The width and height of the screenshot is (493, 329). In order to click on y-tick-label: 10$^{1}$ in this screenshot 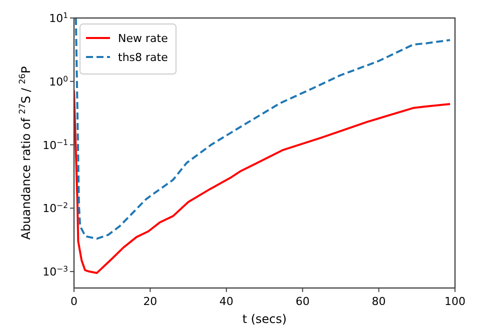, I will do `click(58, 17)`.